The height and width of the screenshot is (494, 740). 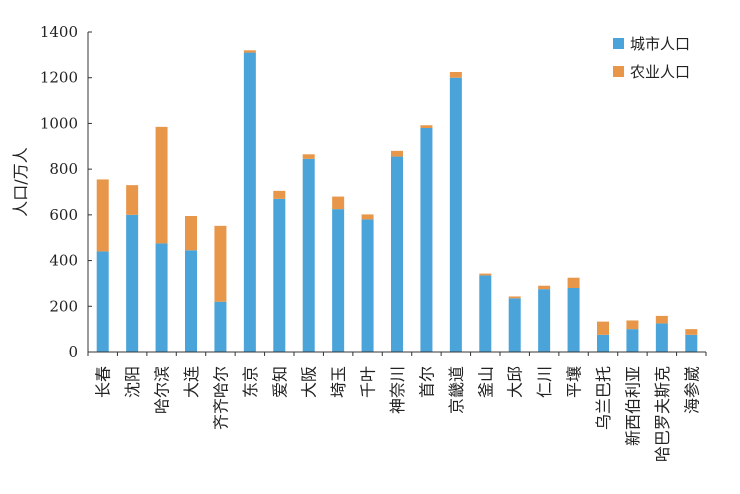 What do you see at coordinates (456, 390) in the screenshot?
I see `x-category-label: 京畿道` at bounding box center [456, 390].